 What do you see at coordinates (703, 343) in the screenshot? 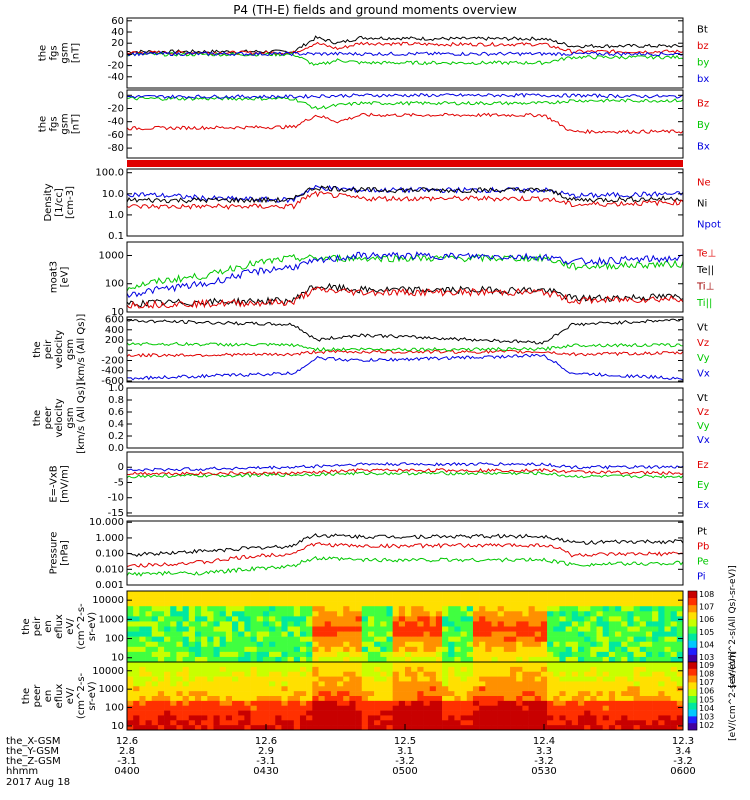
I see `legend-entry: Vz` at bounding box center [703, 343].